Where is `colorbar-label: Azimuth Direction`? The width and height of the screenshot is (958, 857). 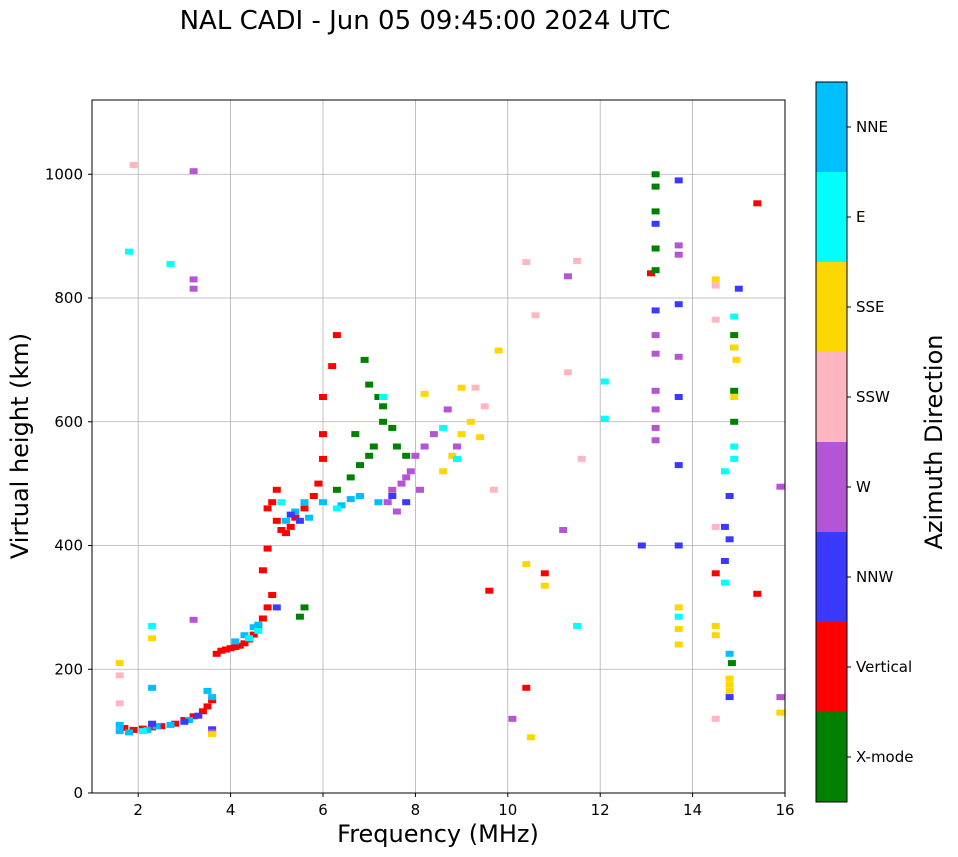 colorbar-label: Azimuth Direction is located at coordinates (934, 442).